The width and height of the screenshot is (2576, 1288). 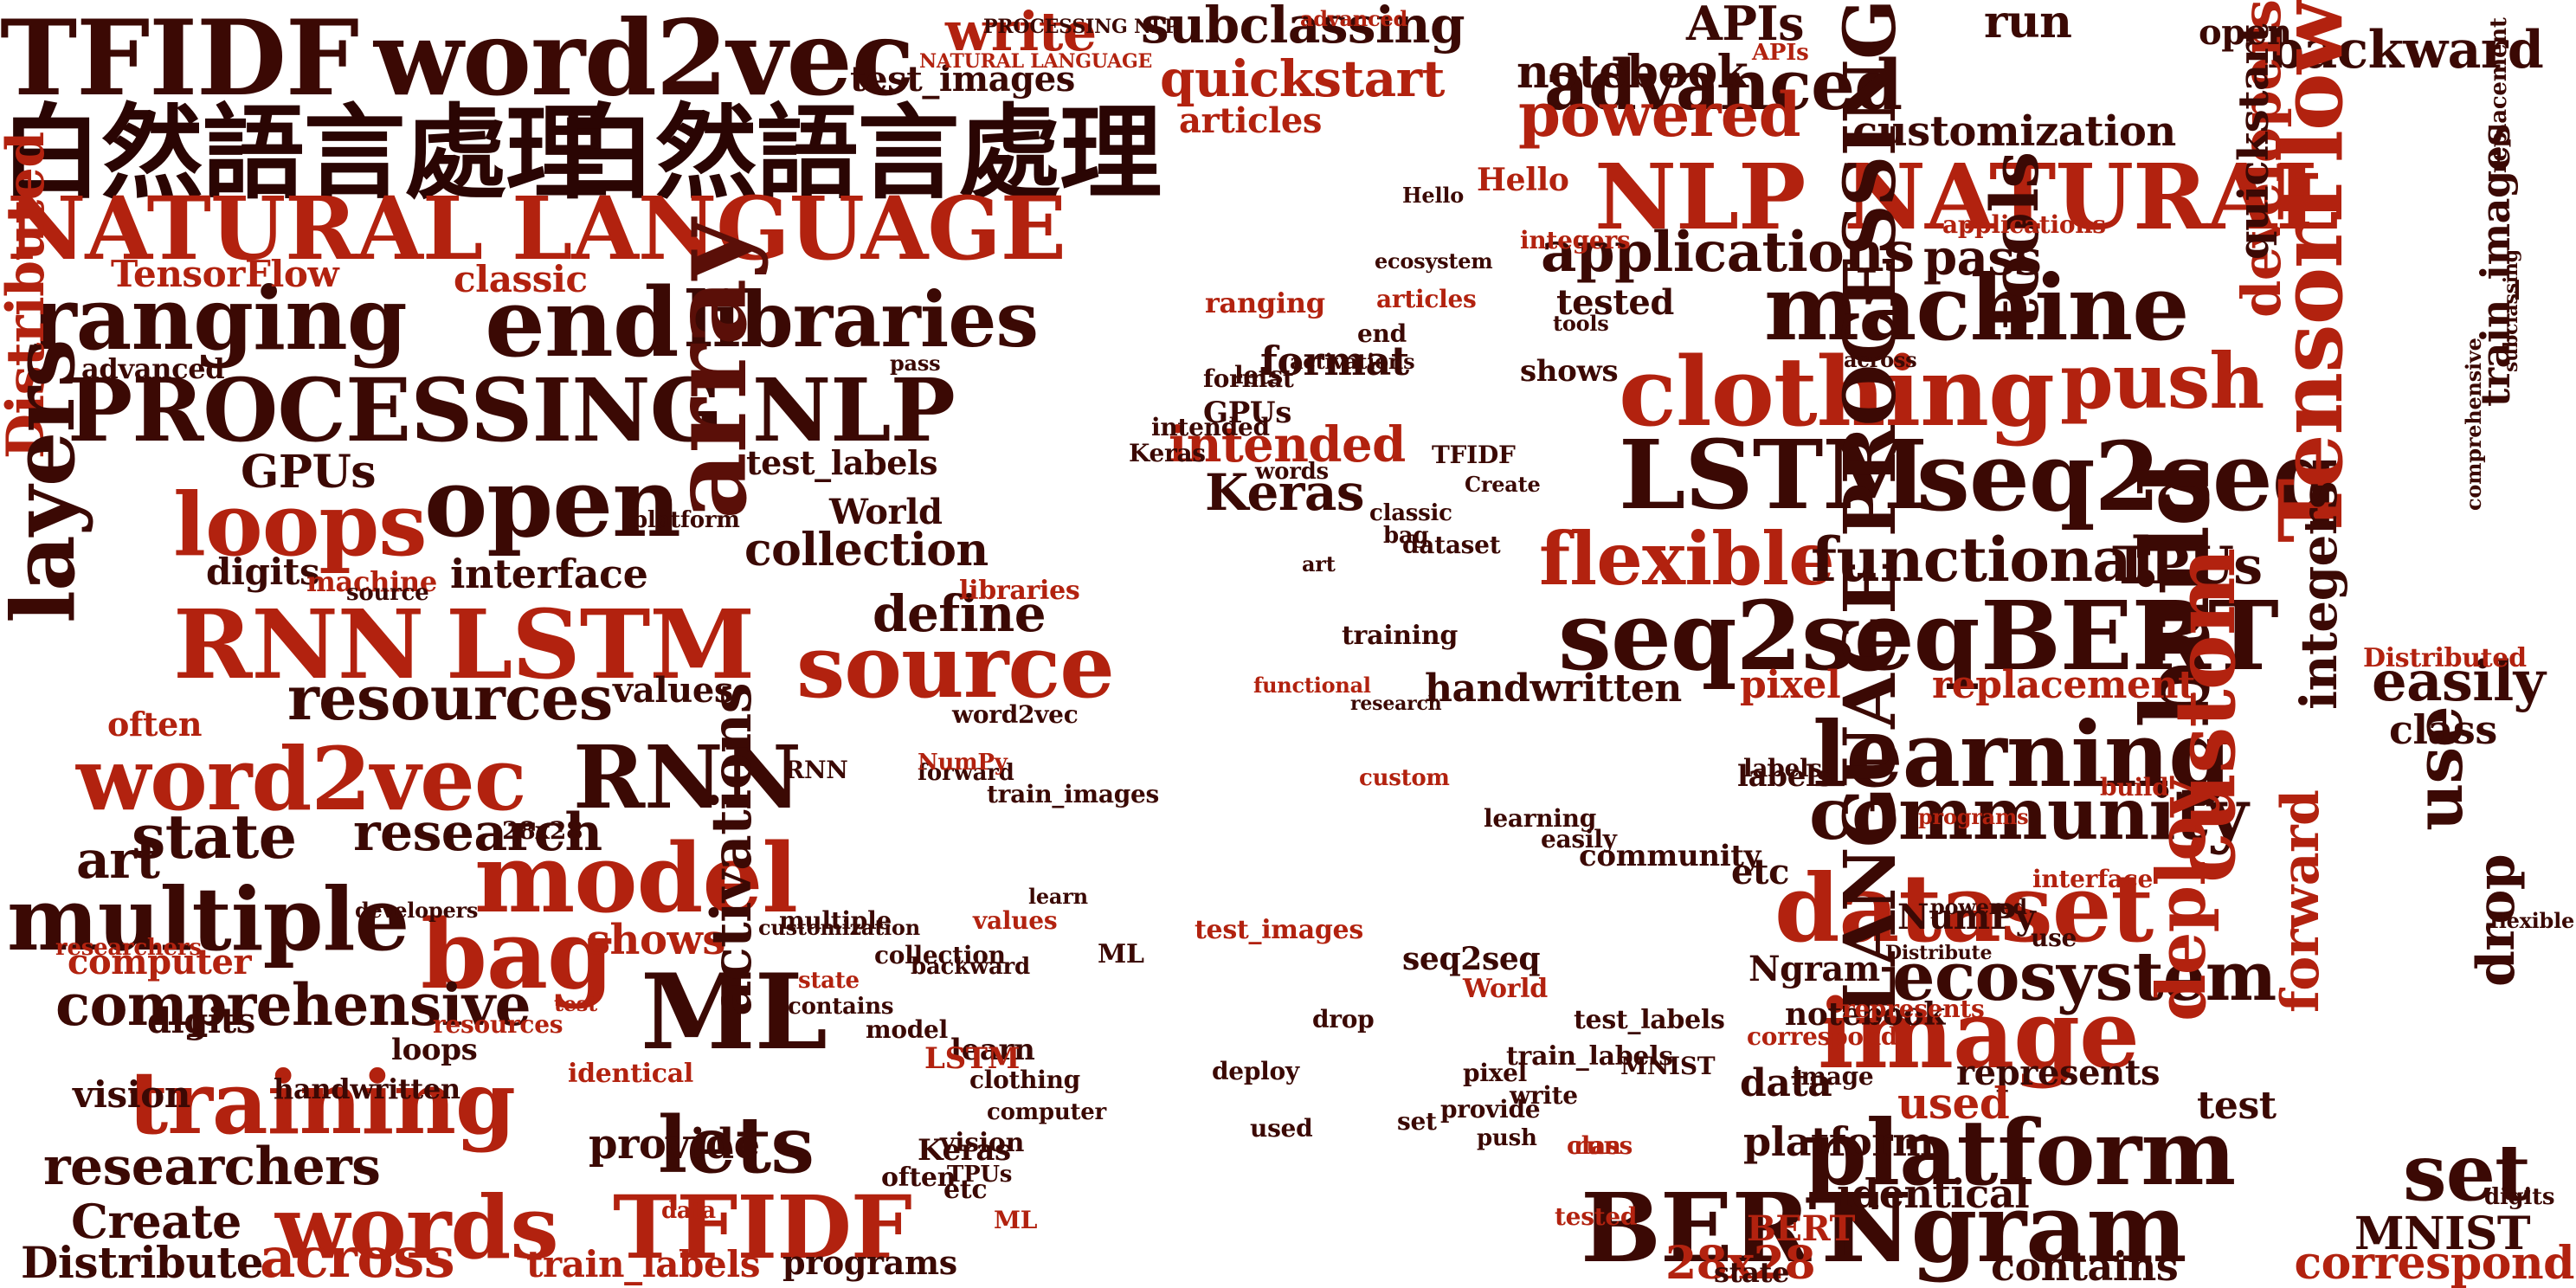 What do you see at coordinates (2434, 1262) in the screenshot?
I see `cloud-word: correspond` at bounding box center [2434, 1262].